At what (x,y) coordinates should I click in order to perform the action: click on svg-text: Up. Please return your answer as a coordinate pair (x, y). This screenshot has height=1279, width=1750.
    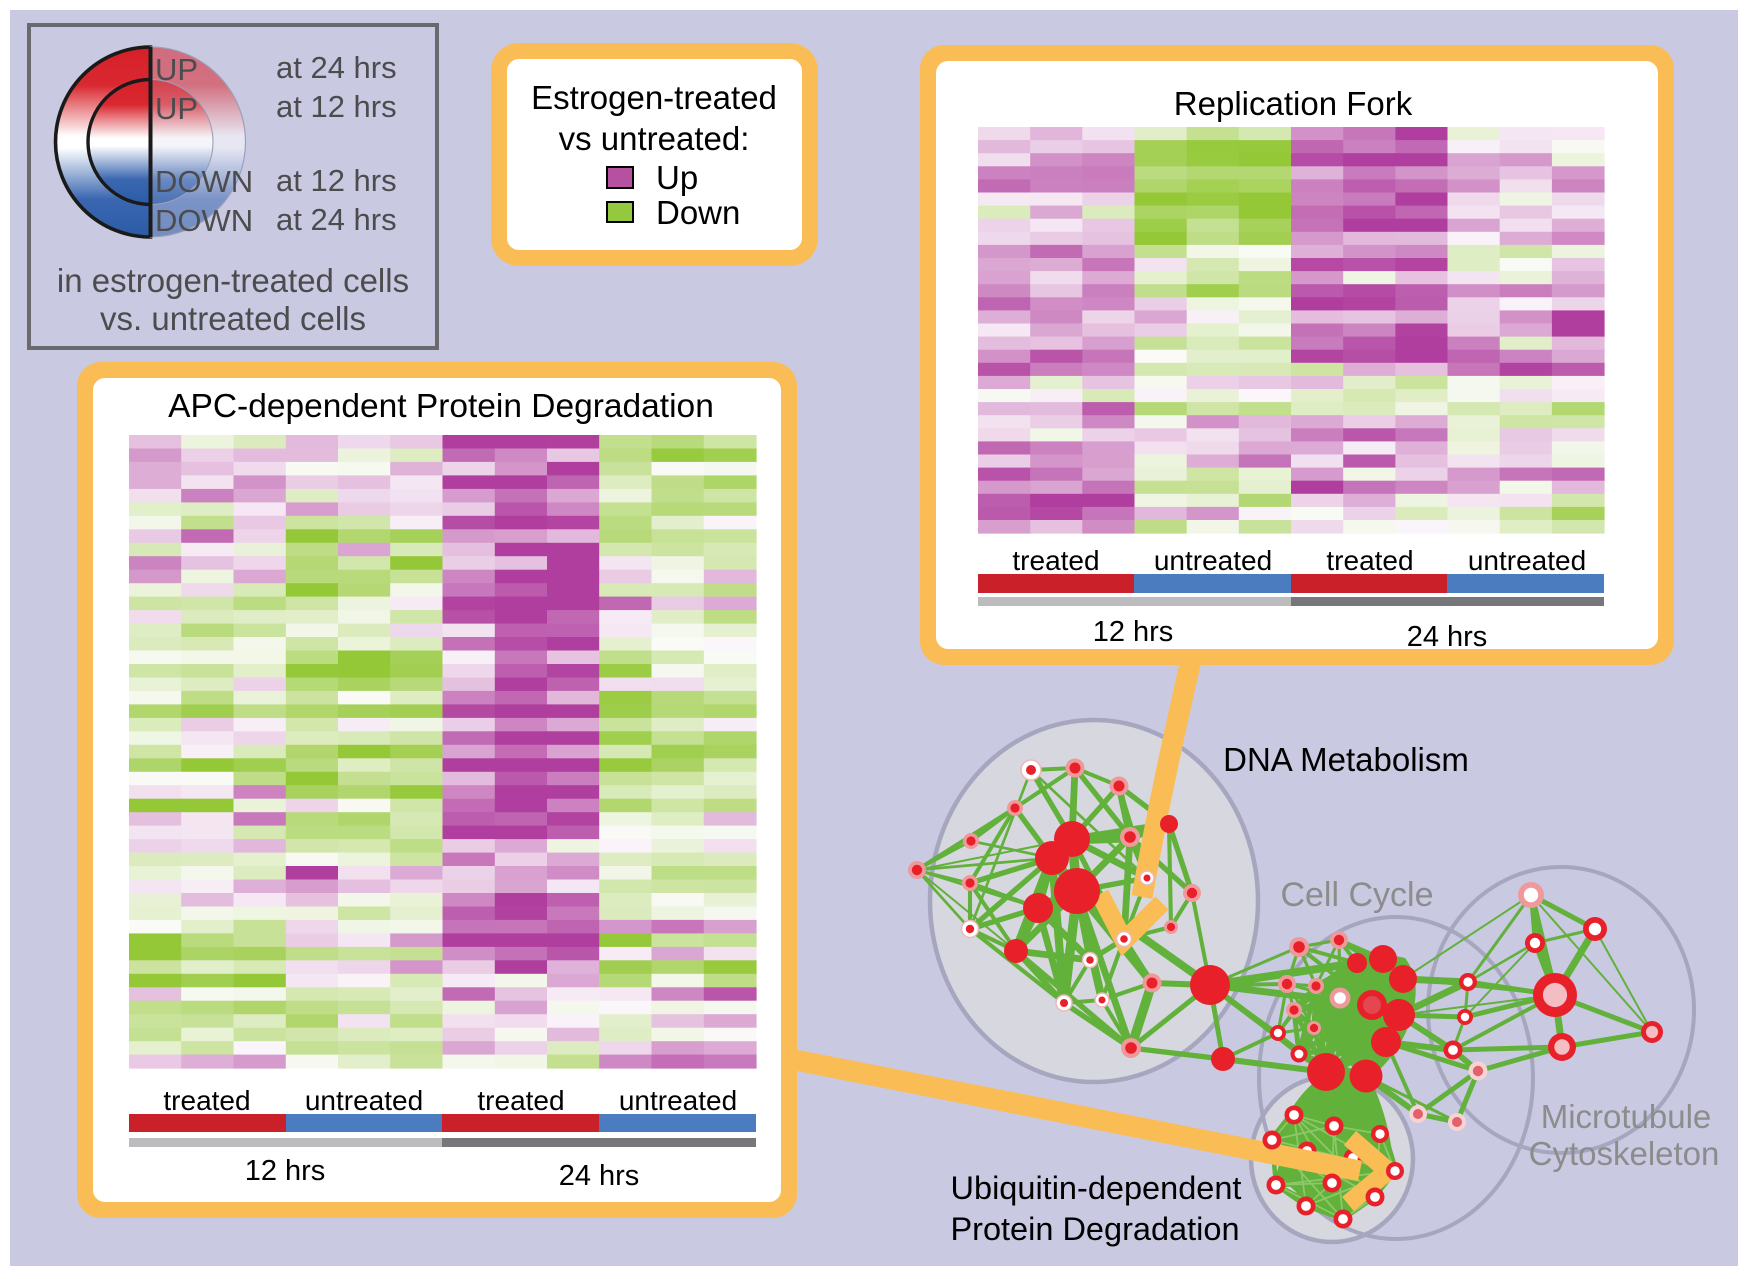
    Looking at the image, I should click on (677, 177).